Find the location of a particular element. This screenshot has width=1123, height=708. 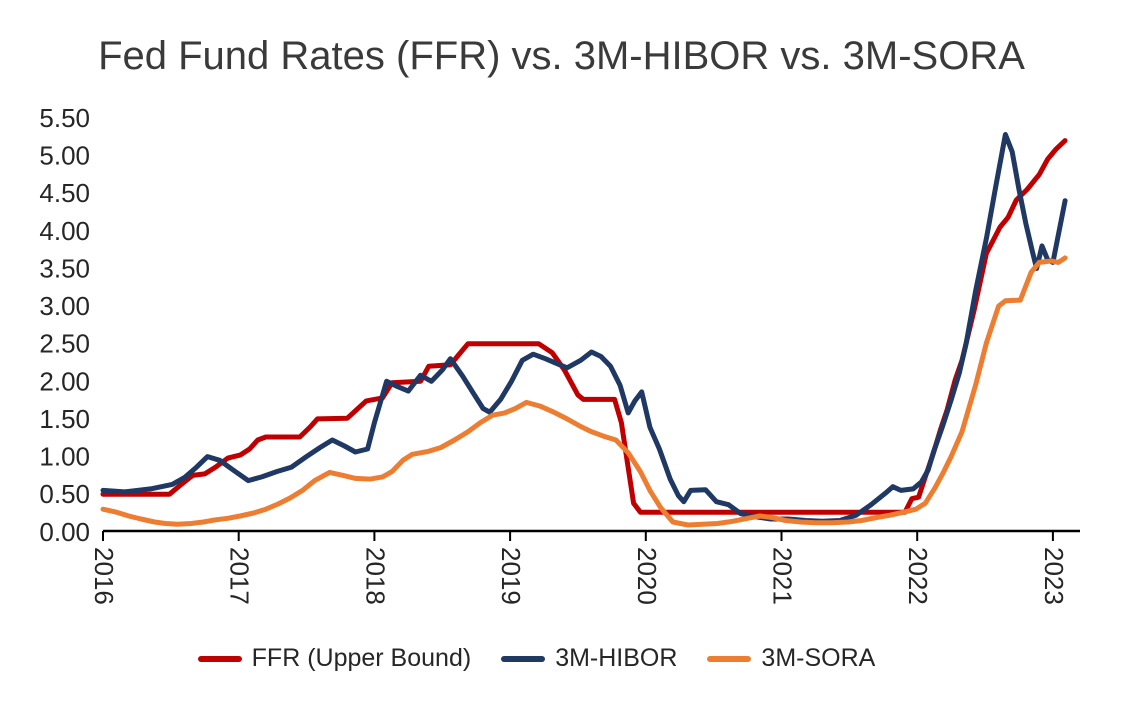

x-axis-tick-label: 2016 is located at coordinates (104, 576).